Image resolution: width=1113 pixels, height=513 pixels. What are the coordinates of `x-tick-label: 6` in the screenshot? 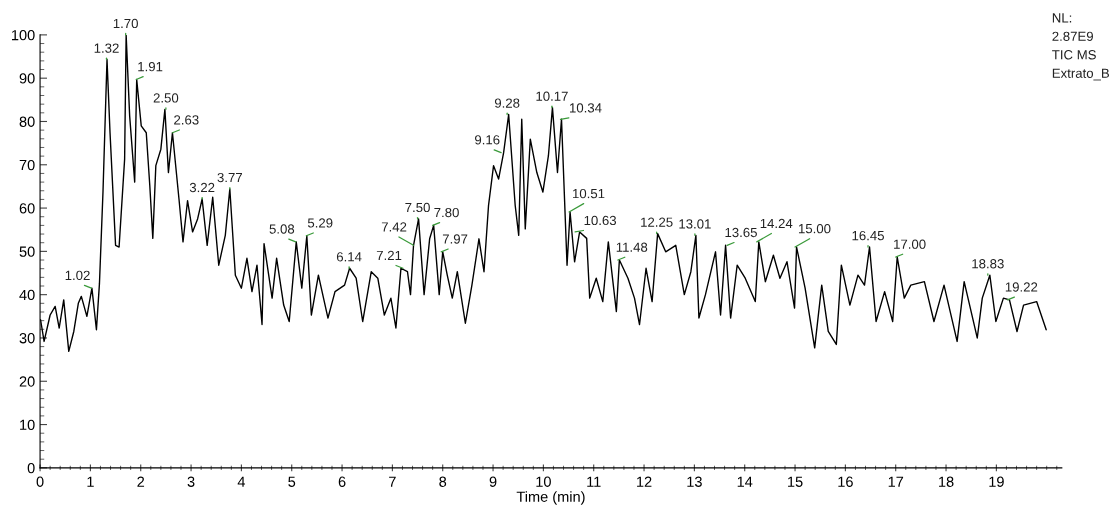 It's located at (342, 481).